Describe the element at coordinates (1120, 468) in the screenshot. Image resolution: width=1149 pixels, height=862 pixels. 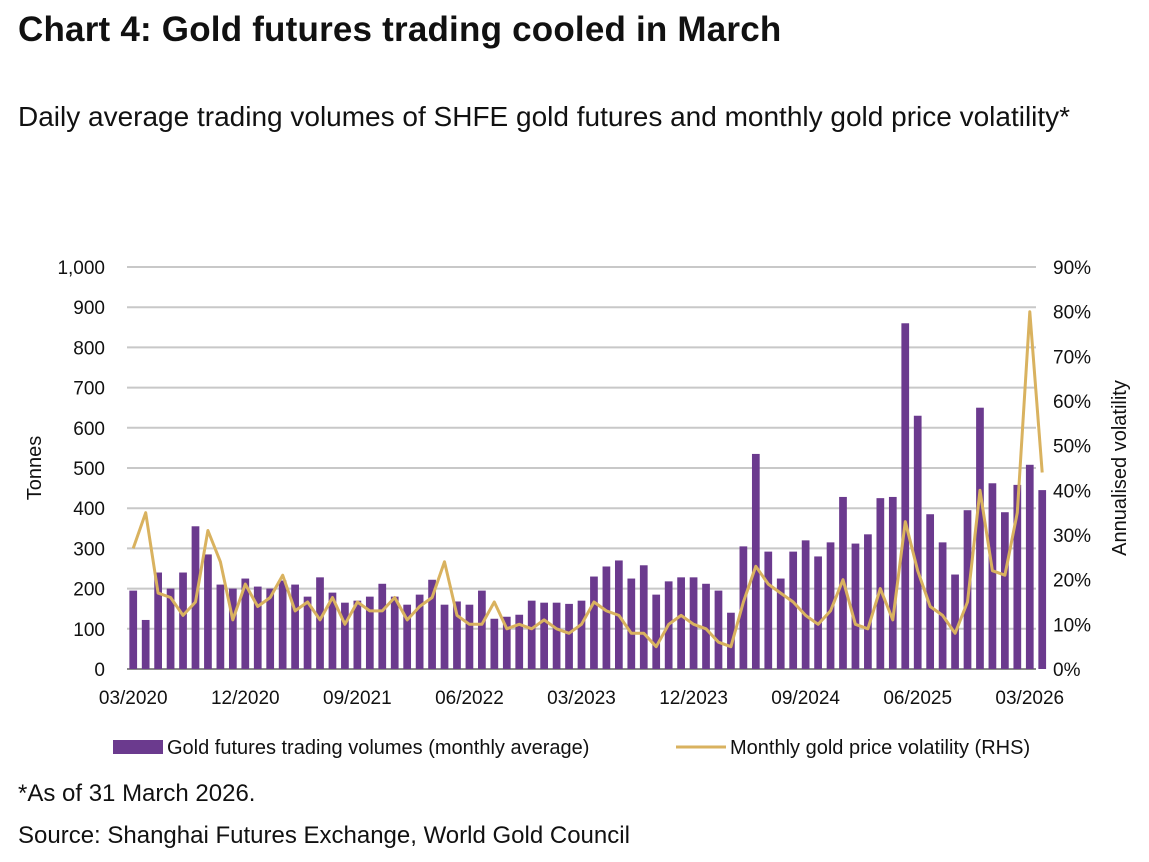
I see `right-axis-title: Annualised volatility` at that location.